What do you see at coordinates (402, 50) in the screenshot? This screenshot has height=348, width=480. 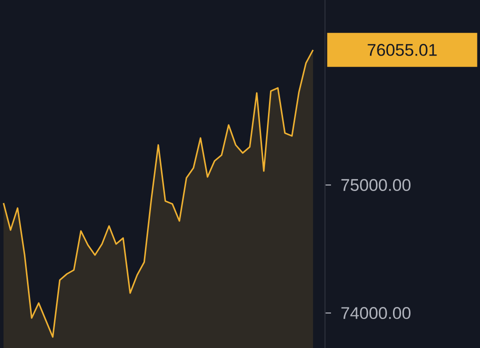 I see `text: 76055.01` at bounding box center [402, 50].